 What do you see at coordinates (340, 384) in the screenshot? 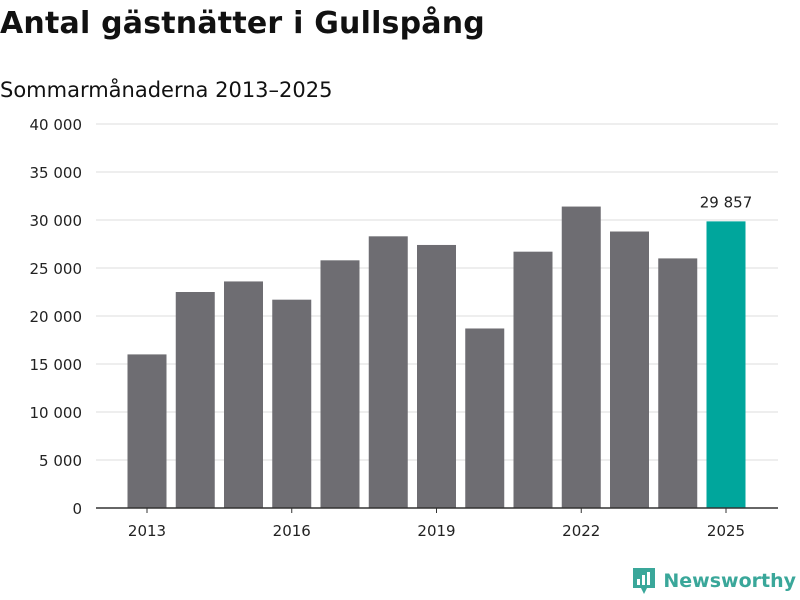
I see `bar-2017` at bounding box center [340, 384].